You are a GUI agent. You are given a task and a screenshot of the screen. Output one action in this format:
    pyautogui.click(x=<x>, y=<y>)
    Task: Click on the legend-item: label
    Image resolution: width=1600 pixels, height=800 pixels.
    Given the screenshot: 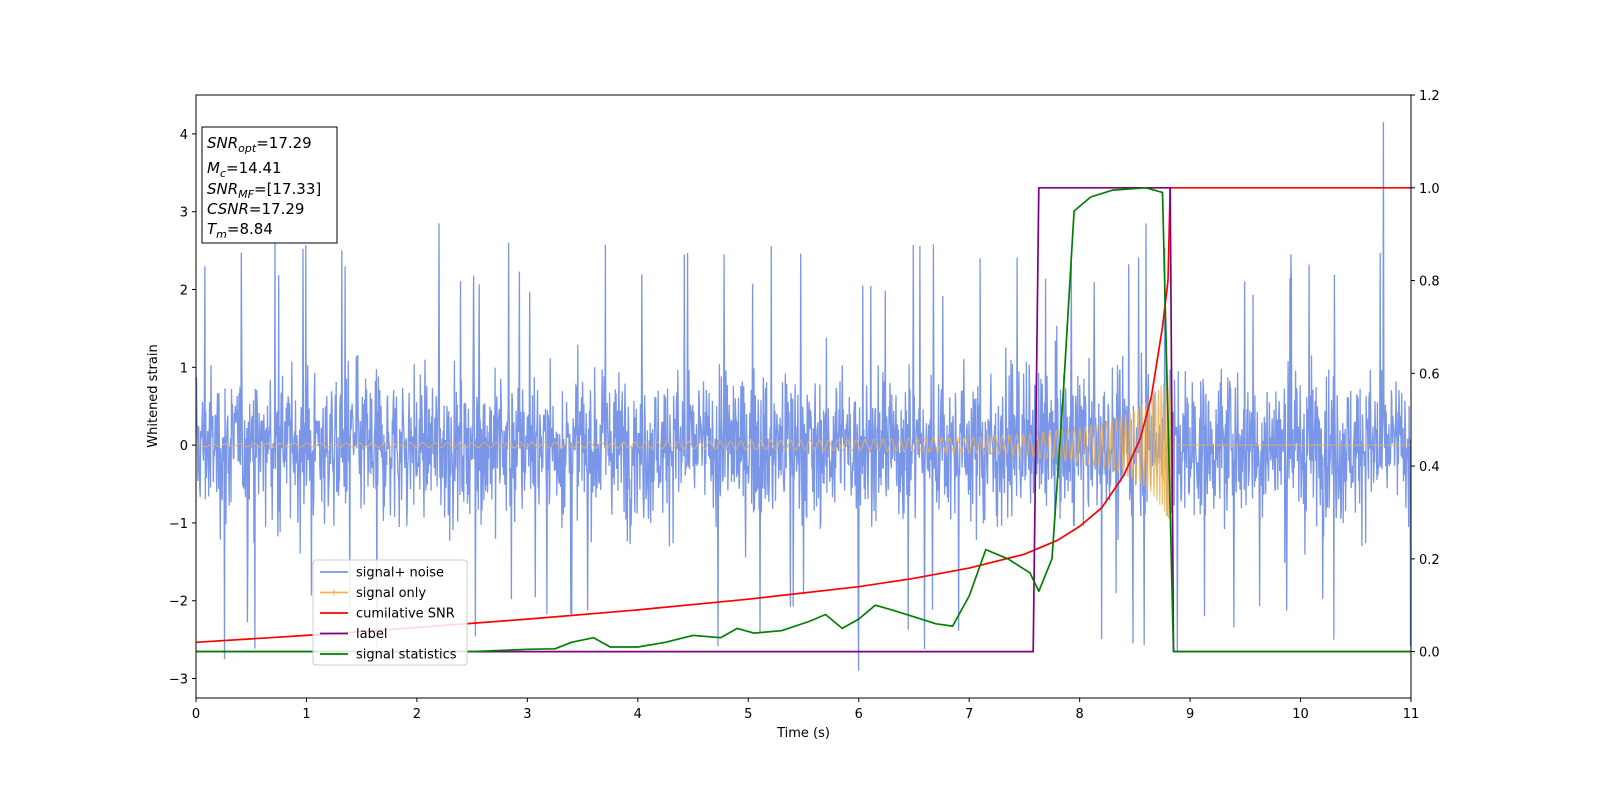 What is the action you would take?
    pyautogui.click(x=353, y=634)
    